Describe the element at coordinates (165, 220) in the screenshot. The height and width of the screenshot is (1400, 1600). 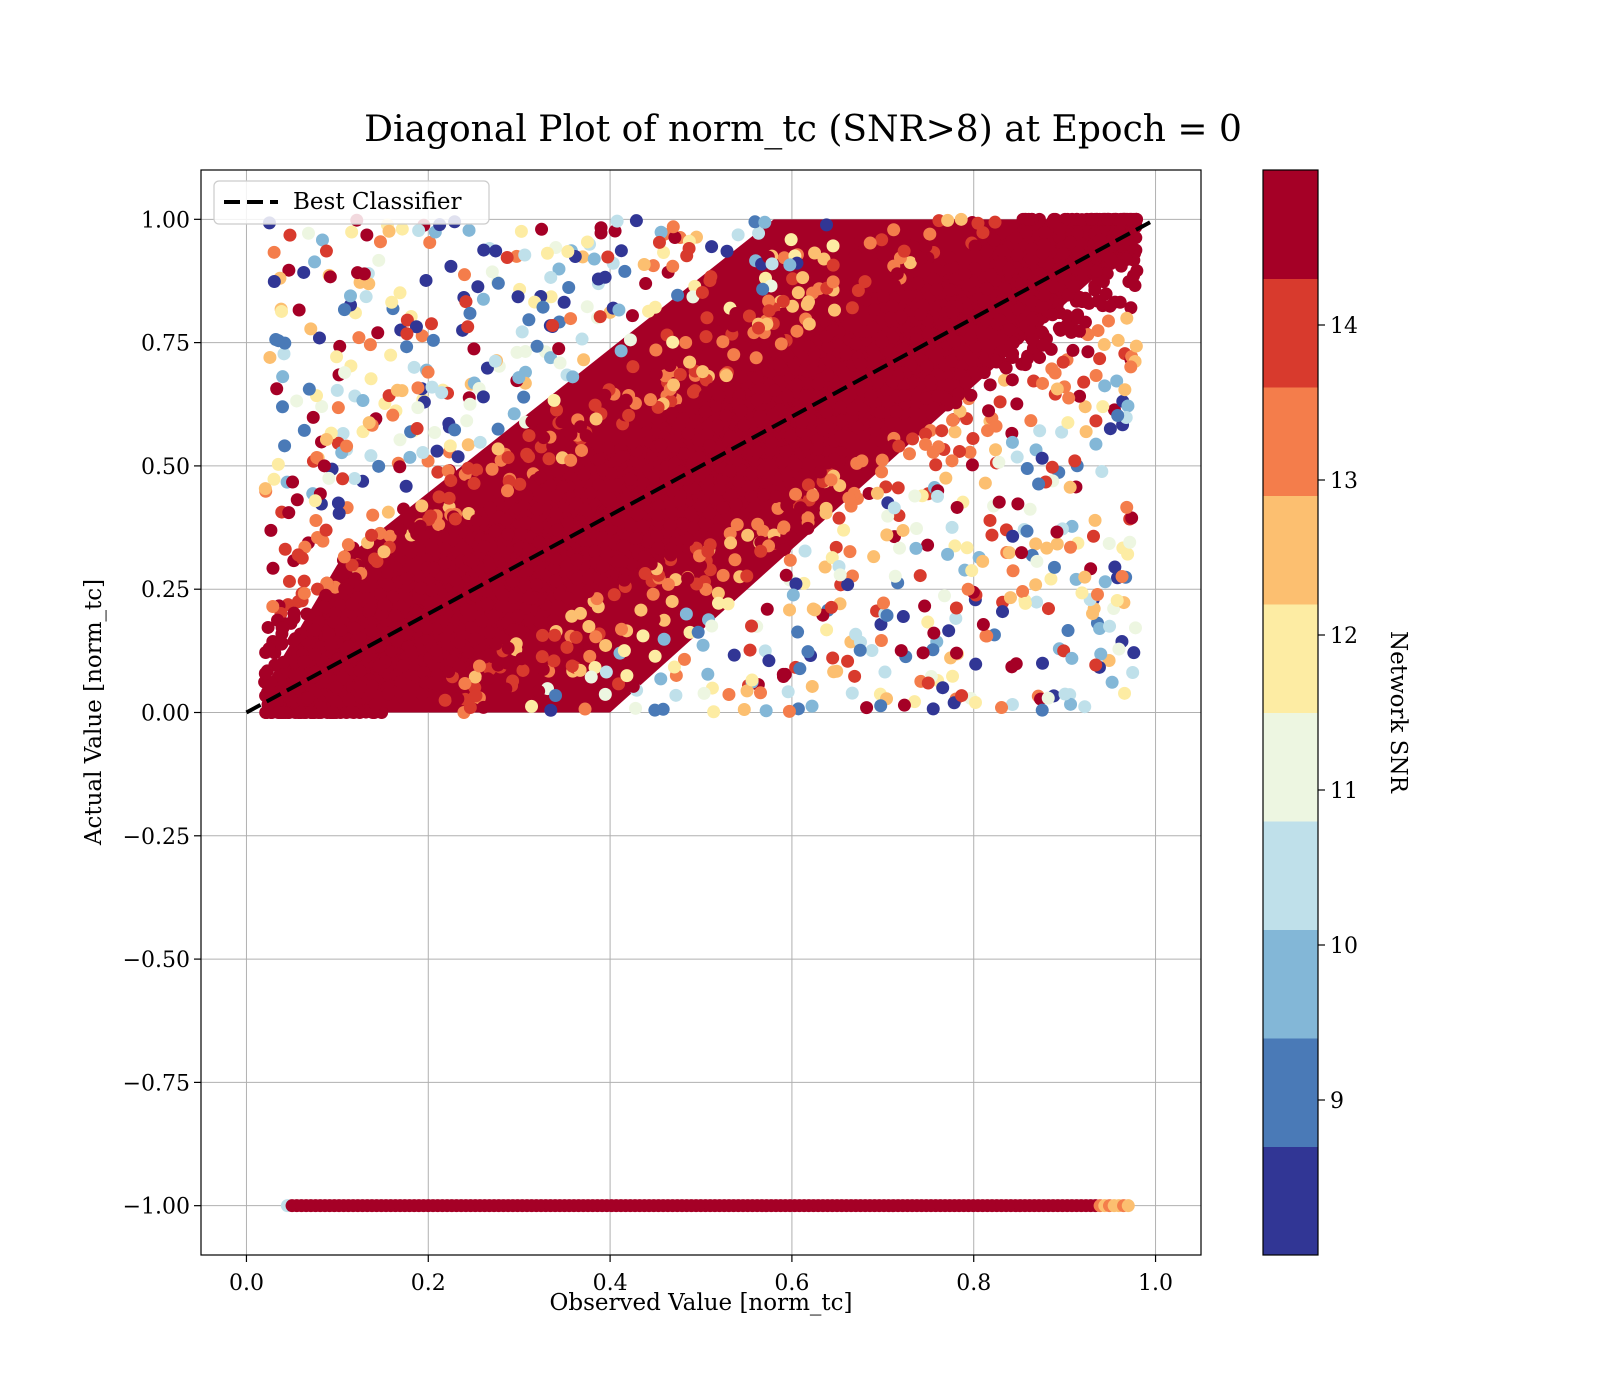
I see `y-tick-label: 1.00` at that location.